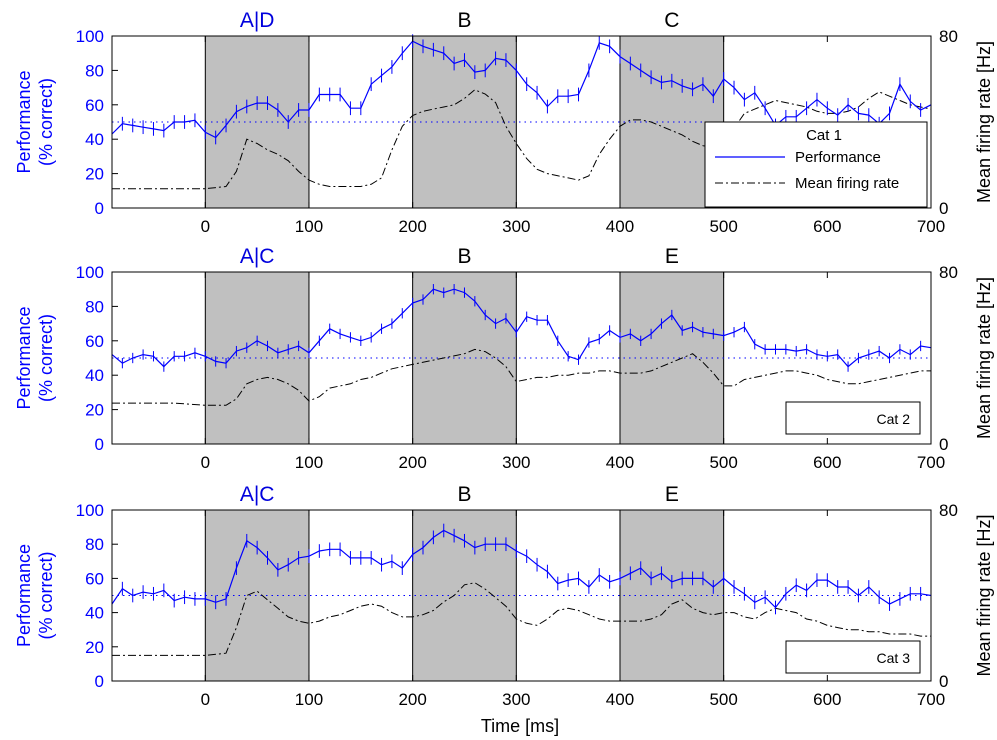 This screenshot has width=997, height=740. Describe the element at coordinates (894, 419) in the screenshot. I see `legend-title: Cat 2` at that location.